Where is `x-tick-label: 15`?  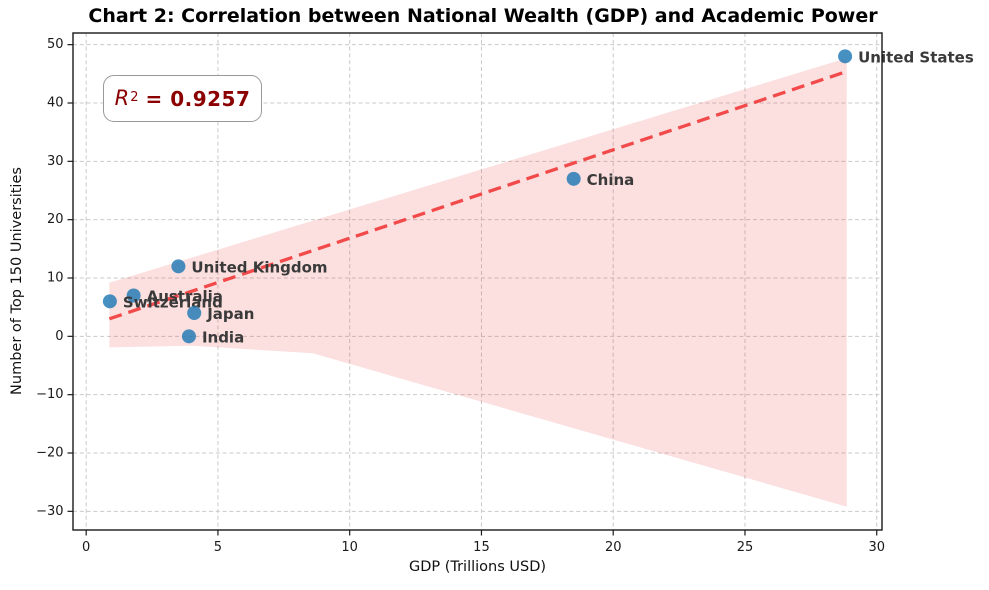 x-tick-label: 15 is located at coordinates (481, 547).